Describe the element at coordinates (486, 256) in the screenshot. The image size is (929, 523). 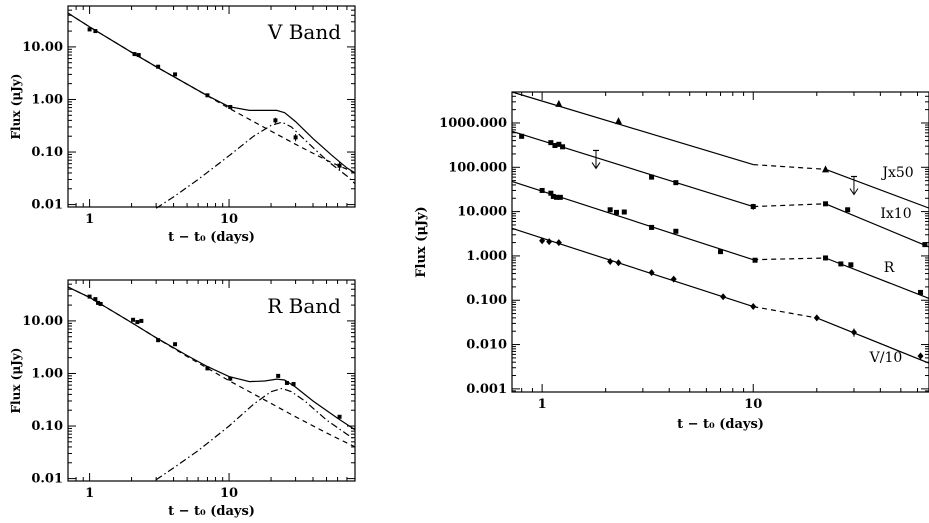
I see `y-tick-label: 1.000` at that location.